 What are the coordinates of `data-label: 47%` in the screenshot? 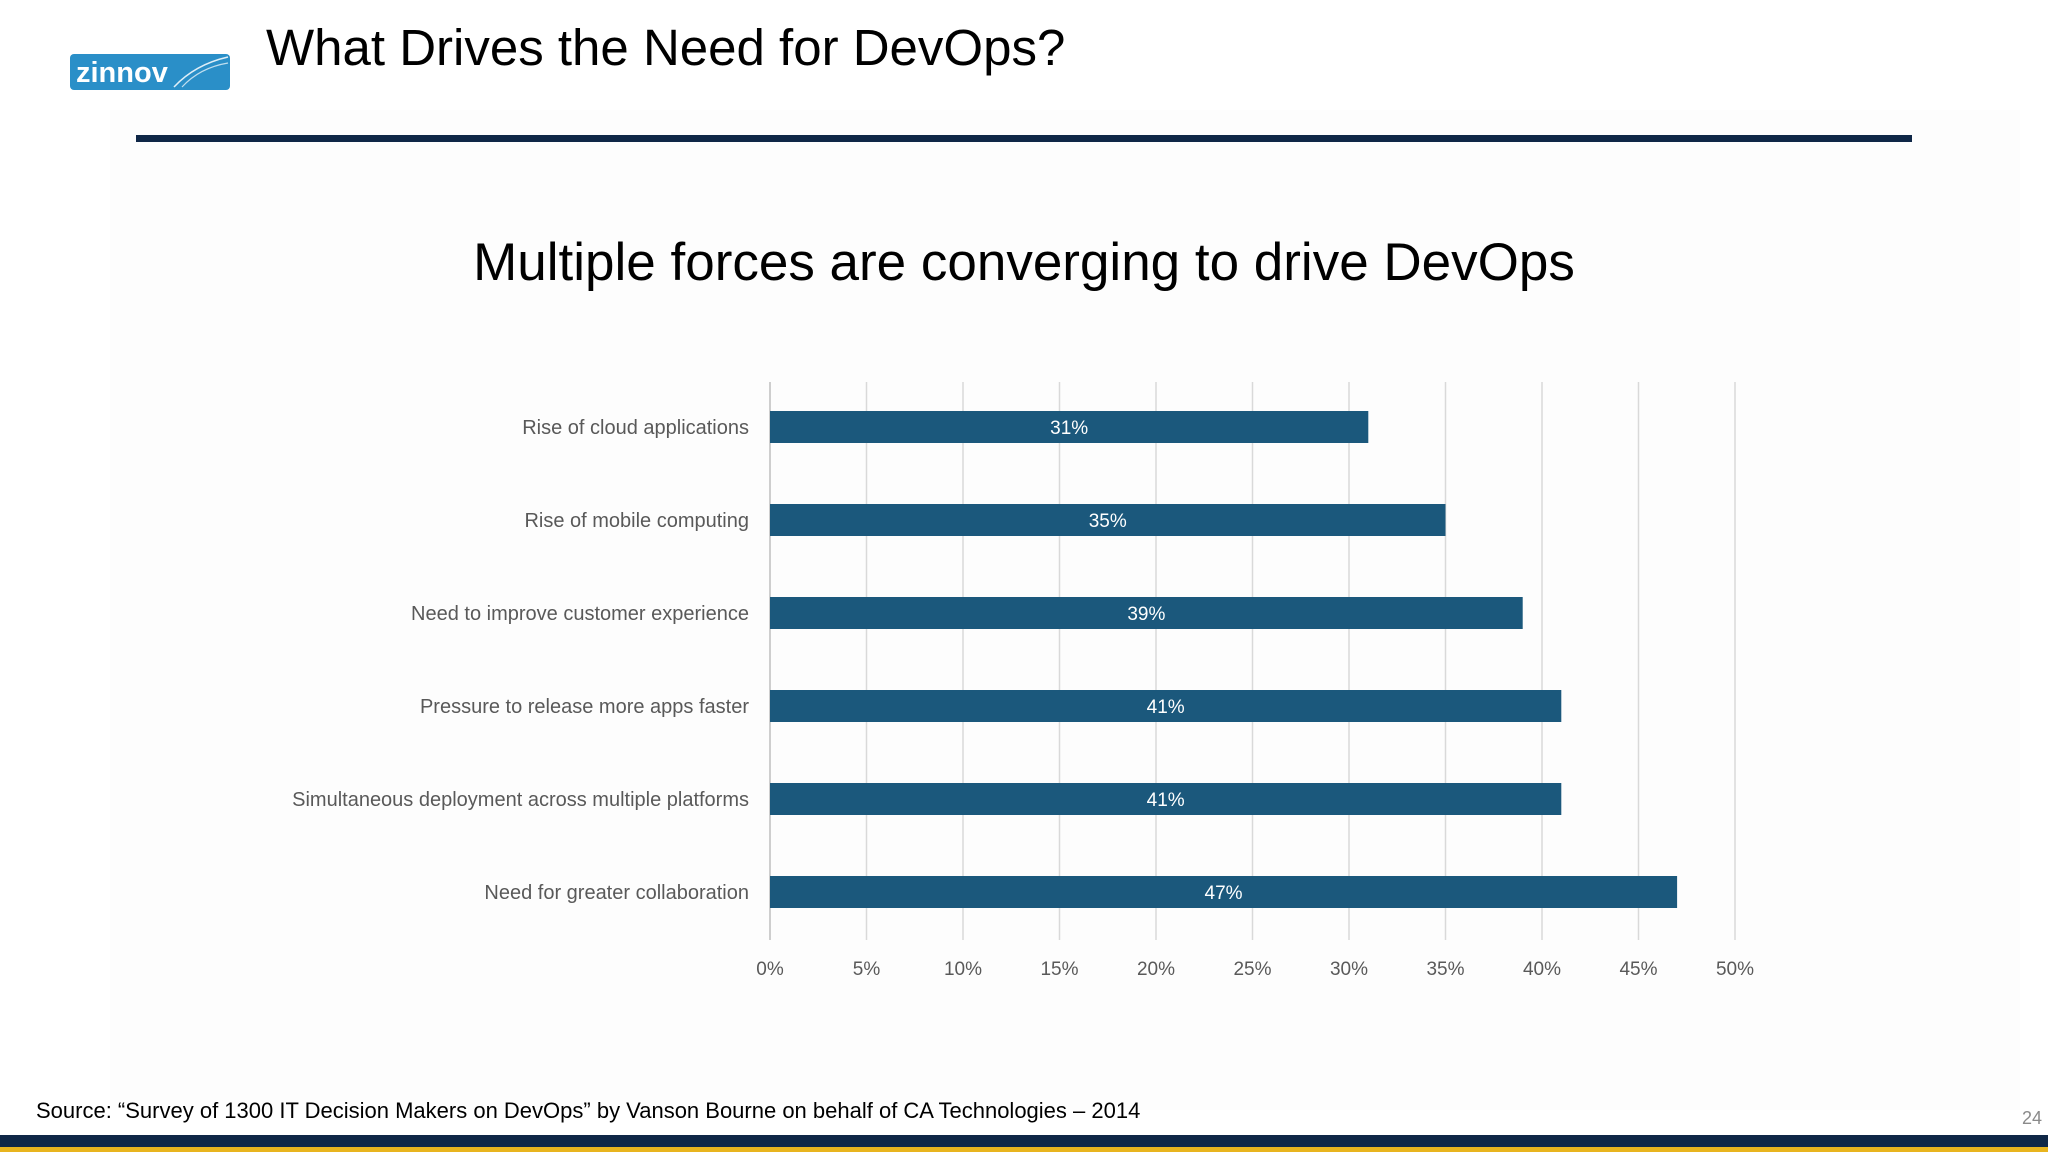 It's located at (1224, 893).